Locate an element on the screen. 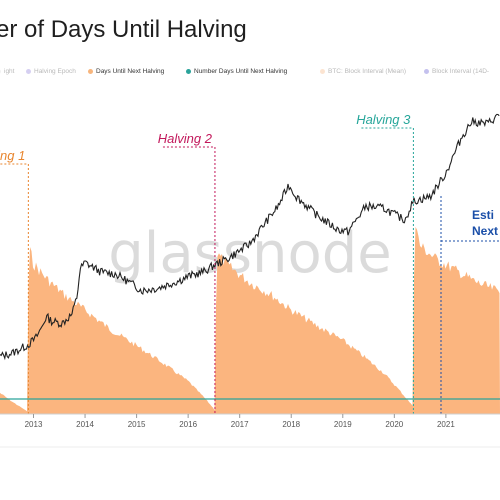  legend-label: Number Days Until Next Halving is located at coordinates (241, 71).